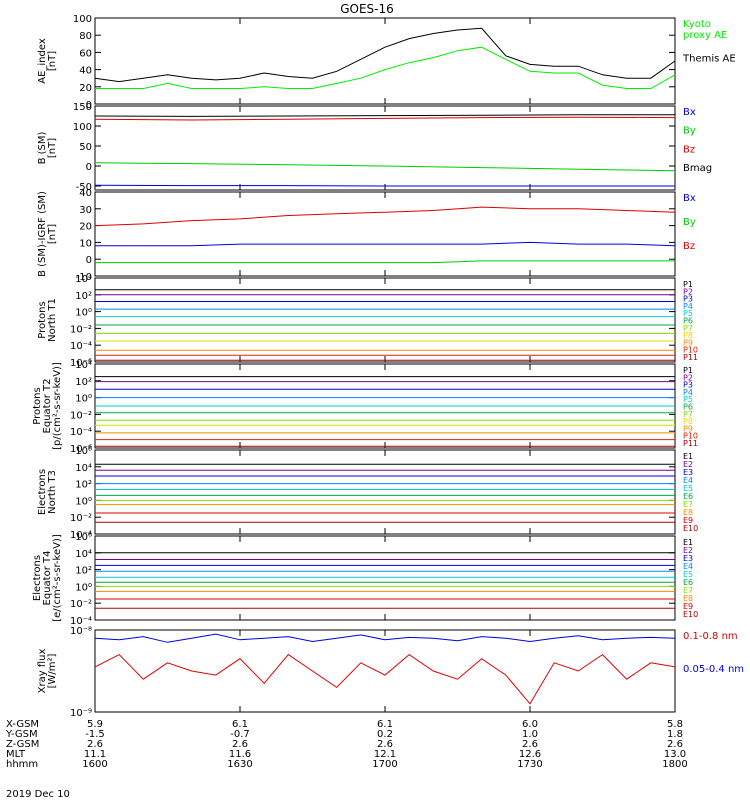  I want to click on y-axis-label: B (SM)-IGRF (SM), so click(42, 234).